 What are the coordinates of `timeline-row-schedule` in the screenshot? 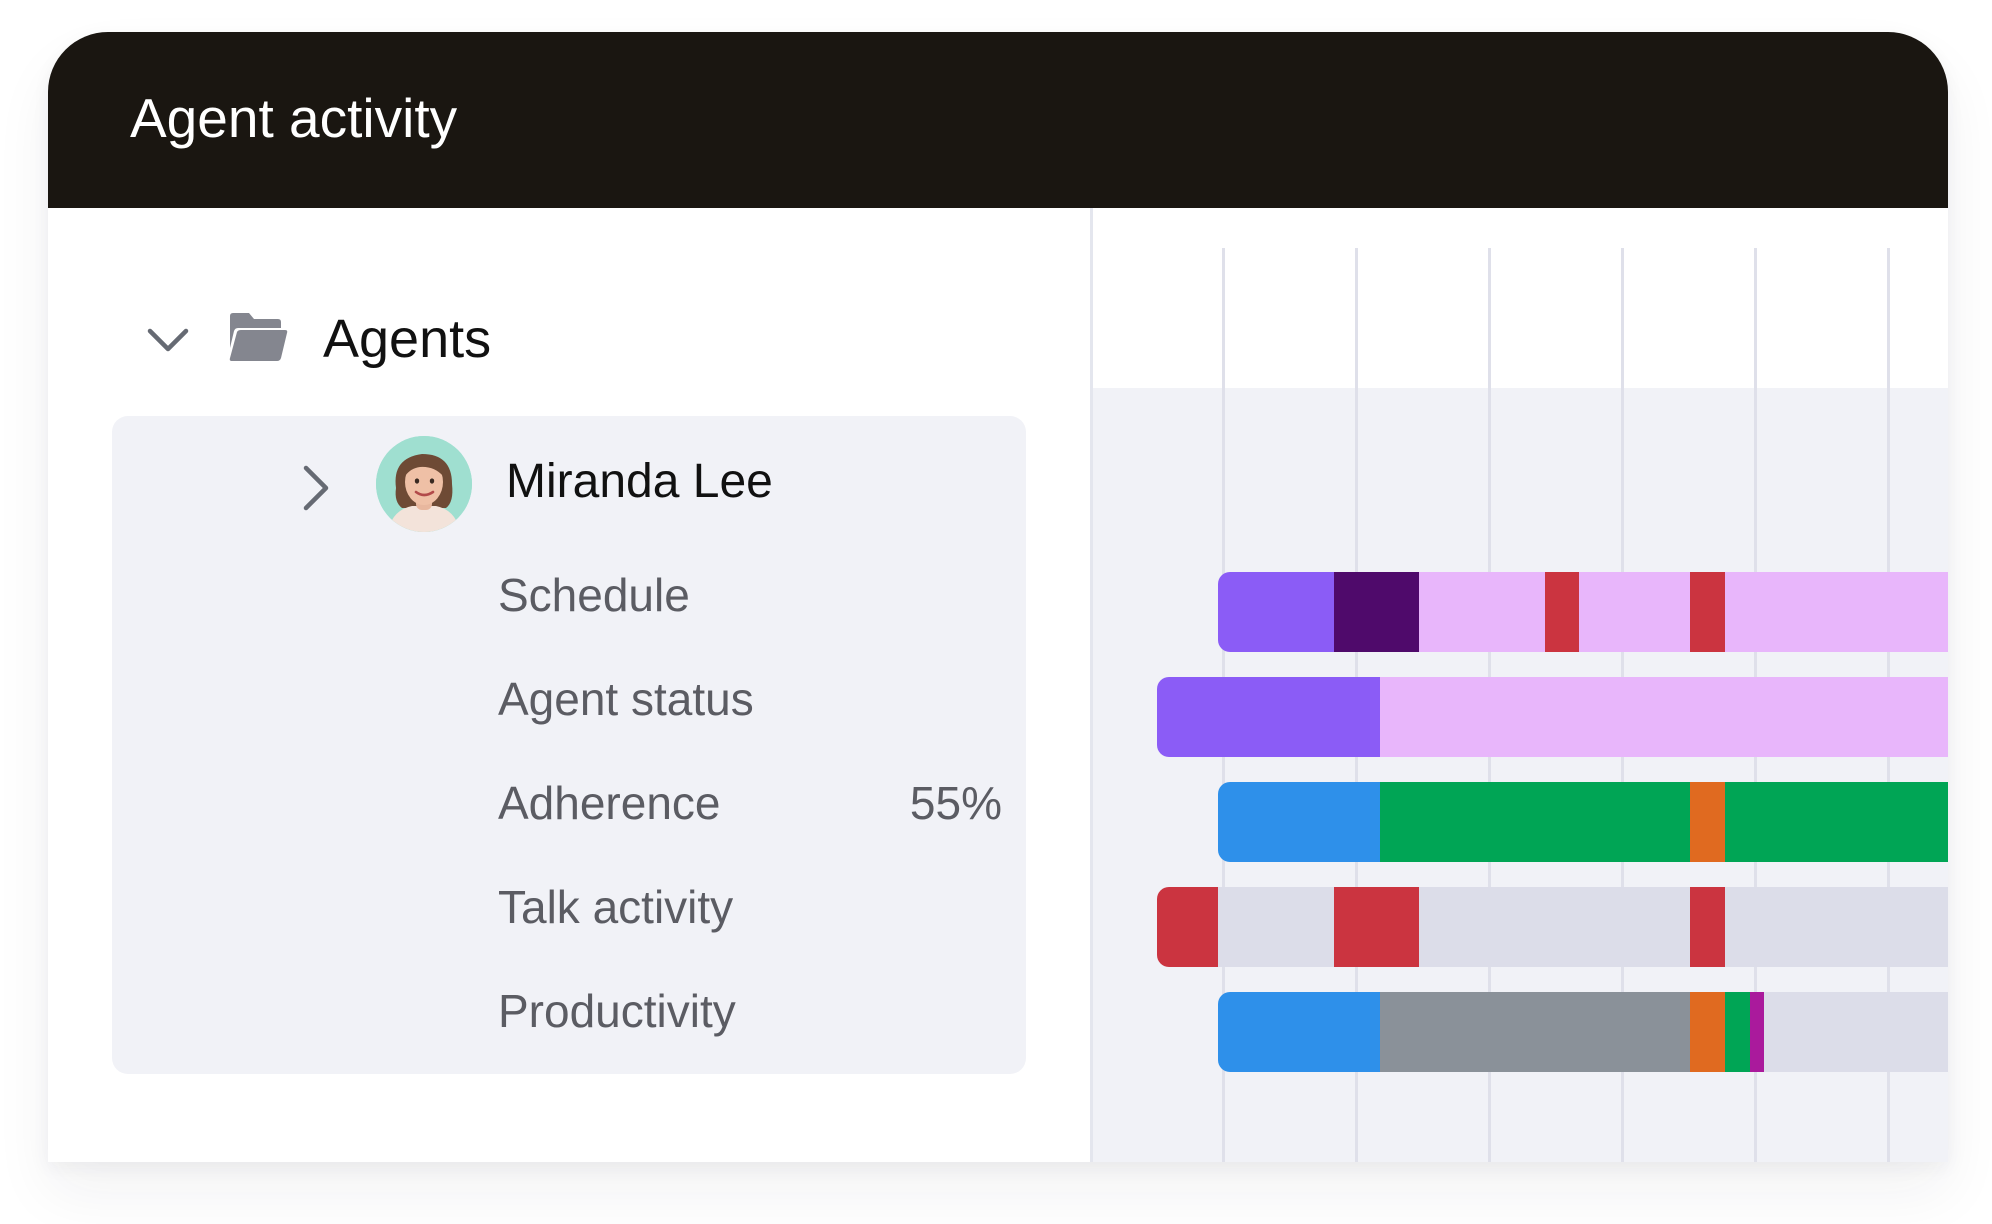 It's located at (1520, 612).